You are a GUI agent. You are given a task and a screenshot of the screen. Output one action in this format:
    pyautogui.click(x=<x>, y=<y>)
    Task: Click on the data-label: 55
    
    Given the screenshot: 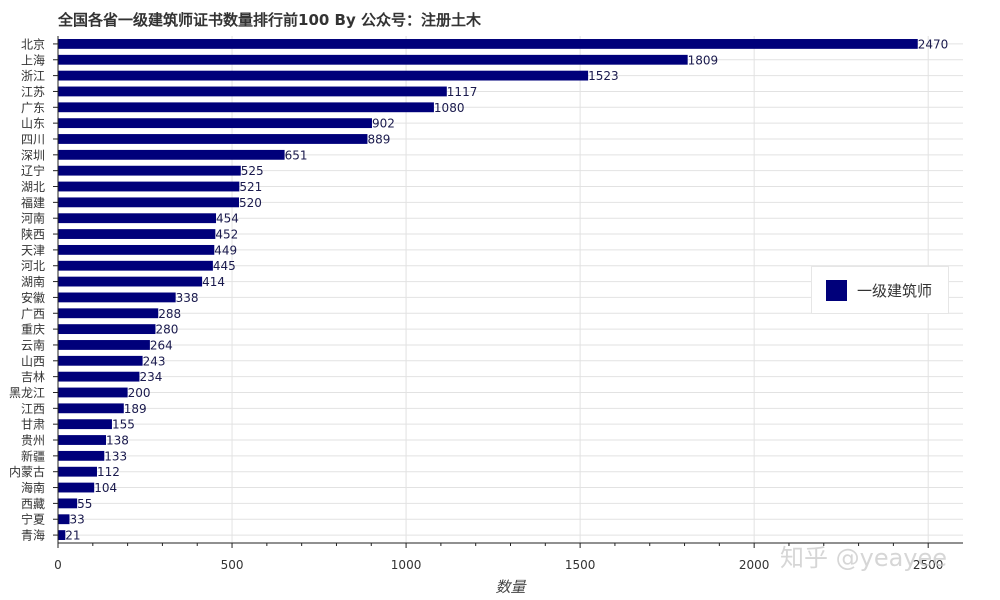 What is the action you would take?
    pyautogui.click(x=84, y=504)
    